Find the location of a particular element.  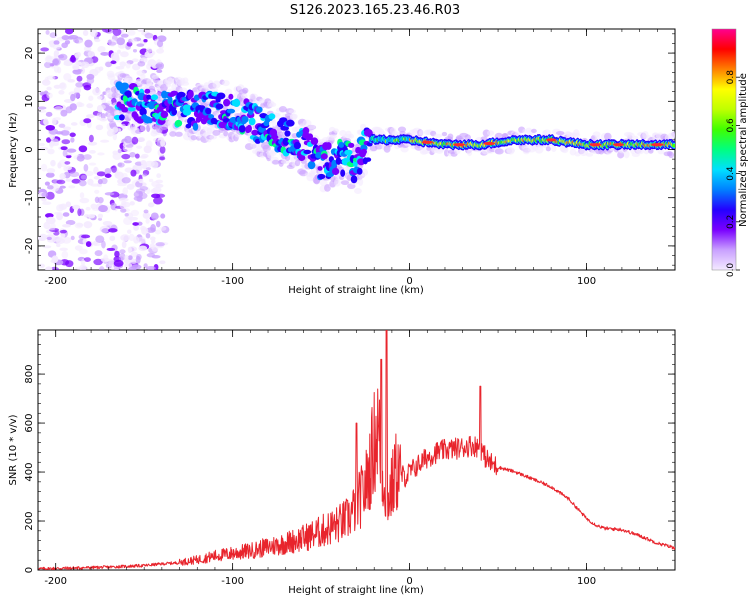

colorbar-tick-label: 0.6 is located at coordinates (731, 125).